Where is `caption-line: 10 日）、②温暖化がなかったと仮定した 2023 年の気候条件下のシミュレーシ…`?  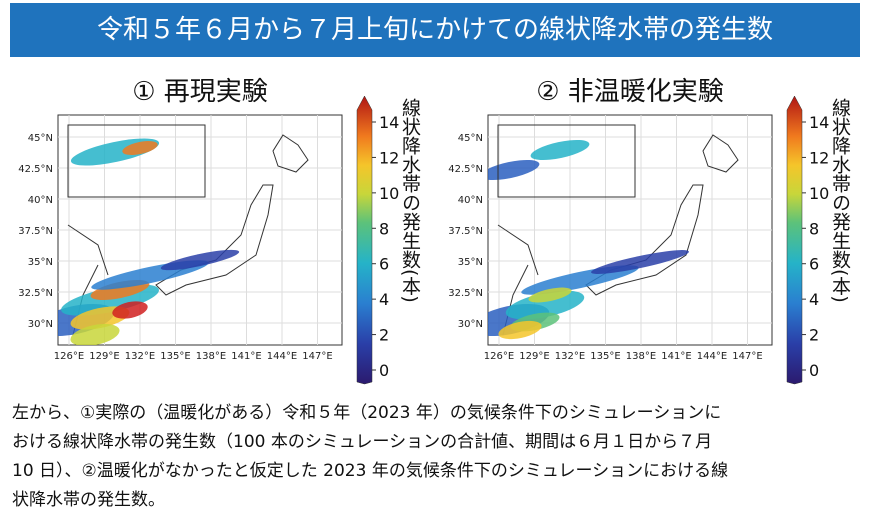 caption-line: 10 日）、②温暖化がなかったと仮定した 2023 年の気候条件下のシミュレーシ… is located at coordinates (370, 471).